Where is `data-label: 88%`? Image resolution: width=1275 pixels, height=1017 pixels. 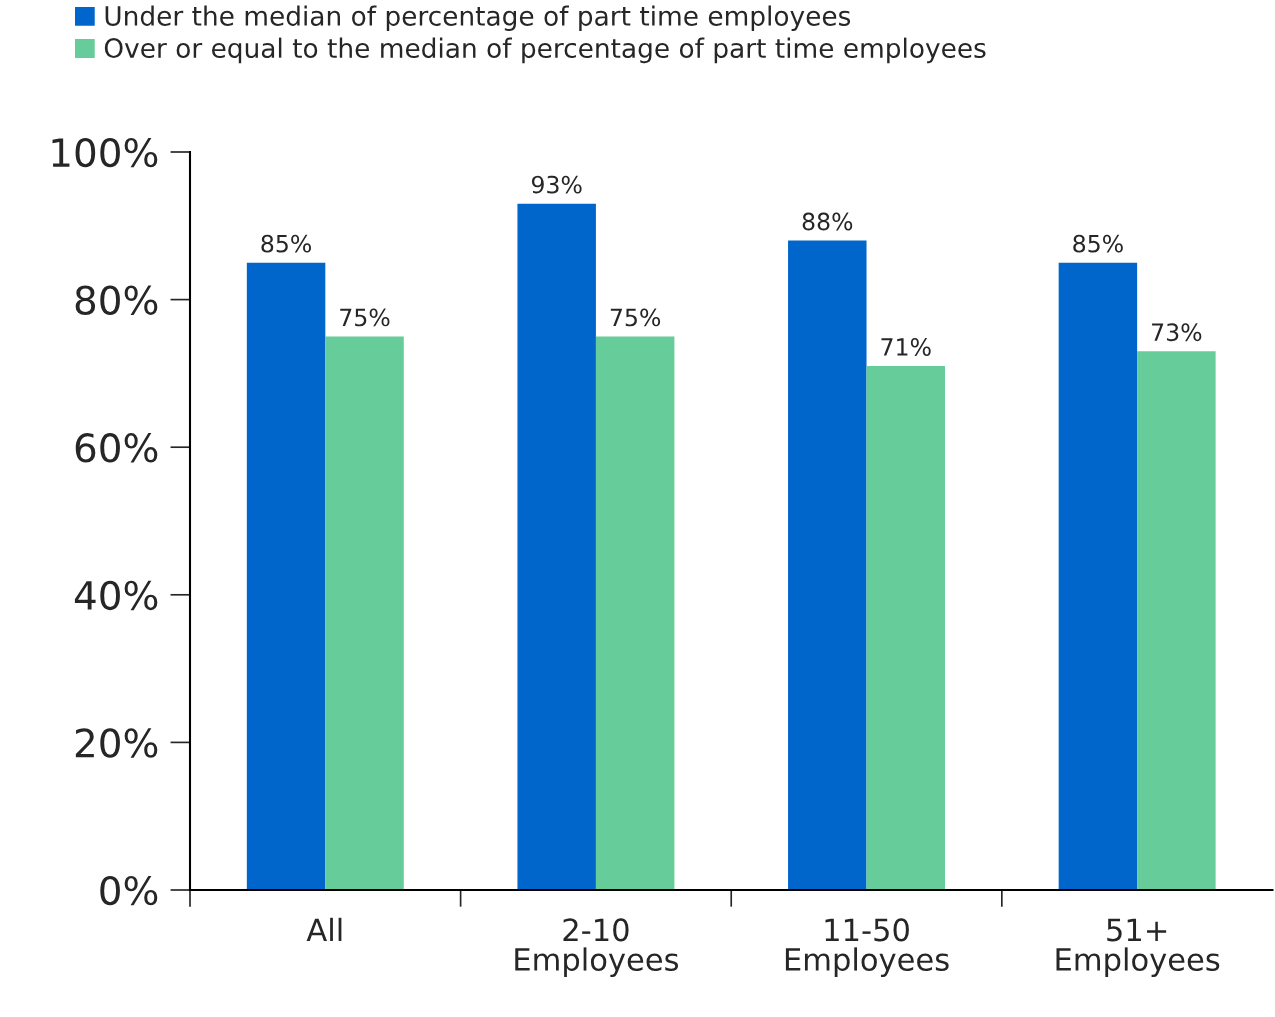
data-label: 88% is located at coordinates (827, 221).